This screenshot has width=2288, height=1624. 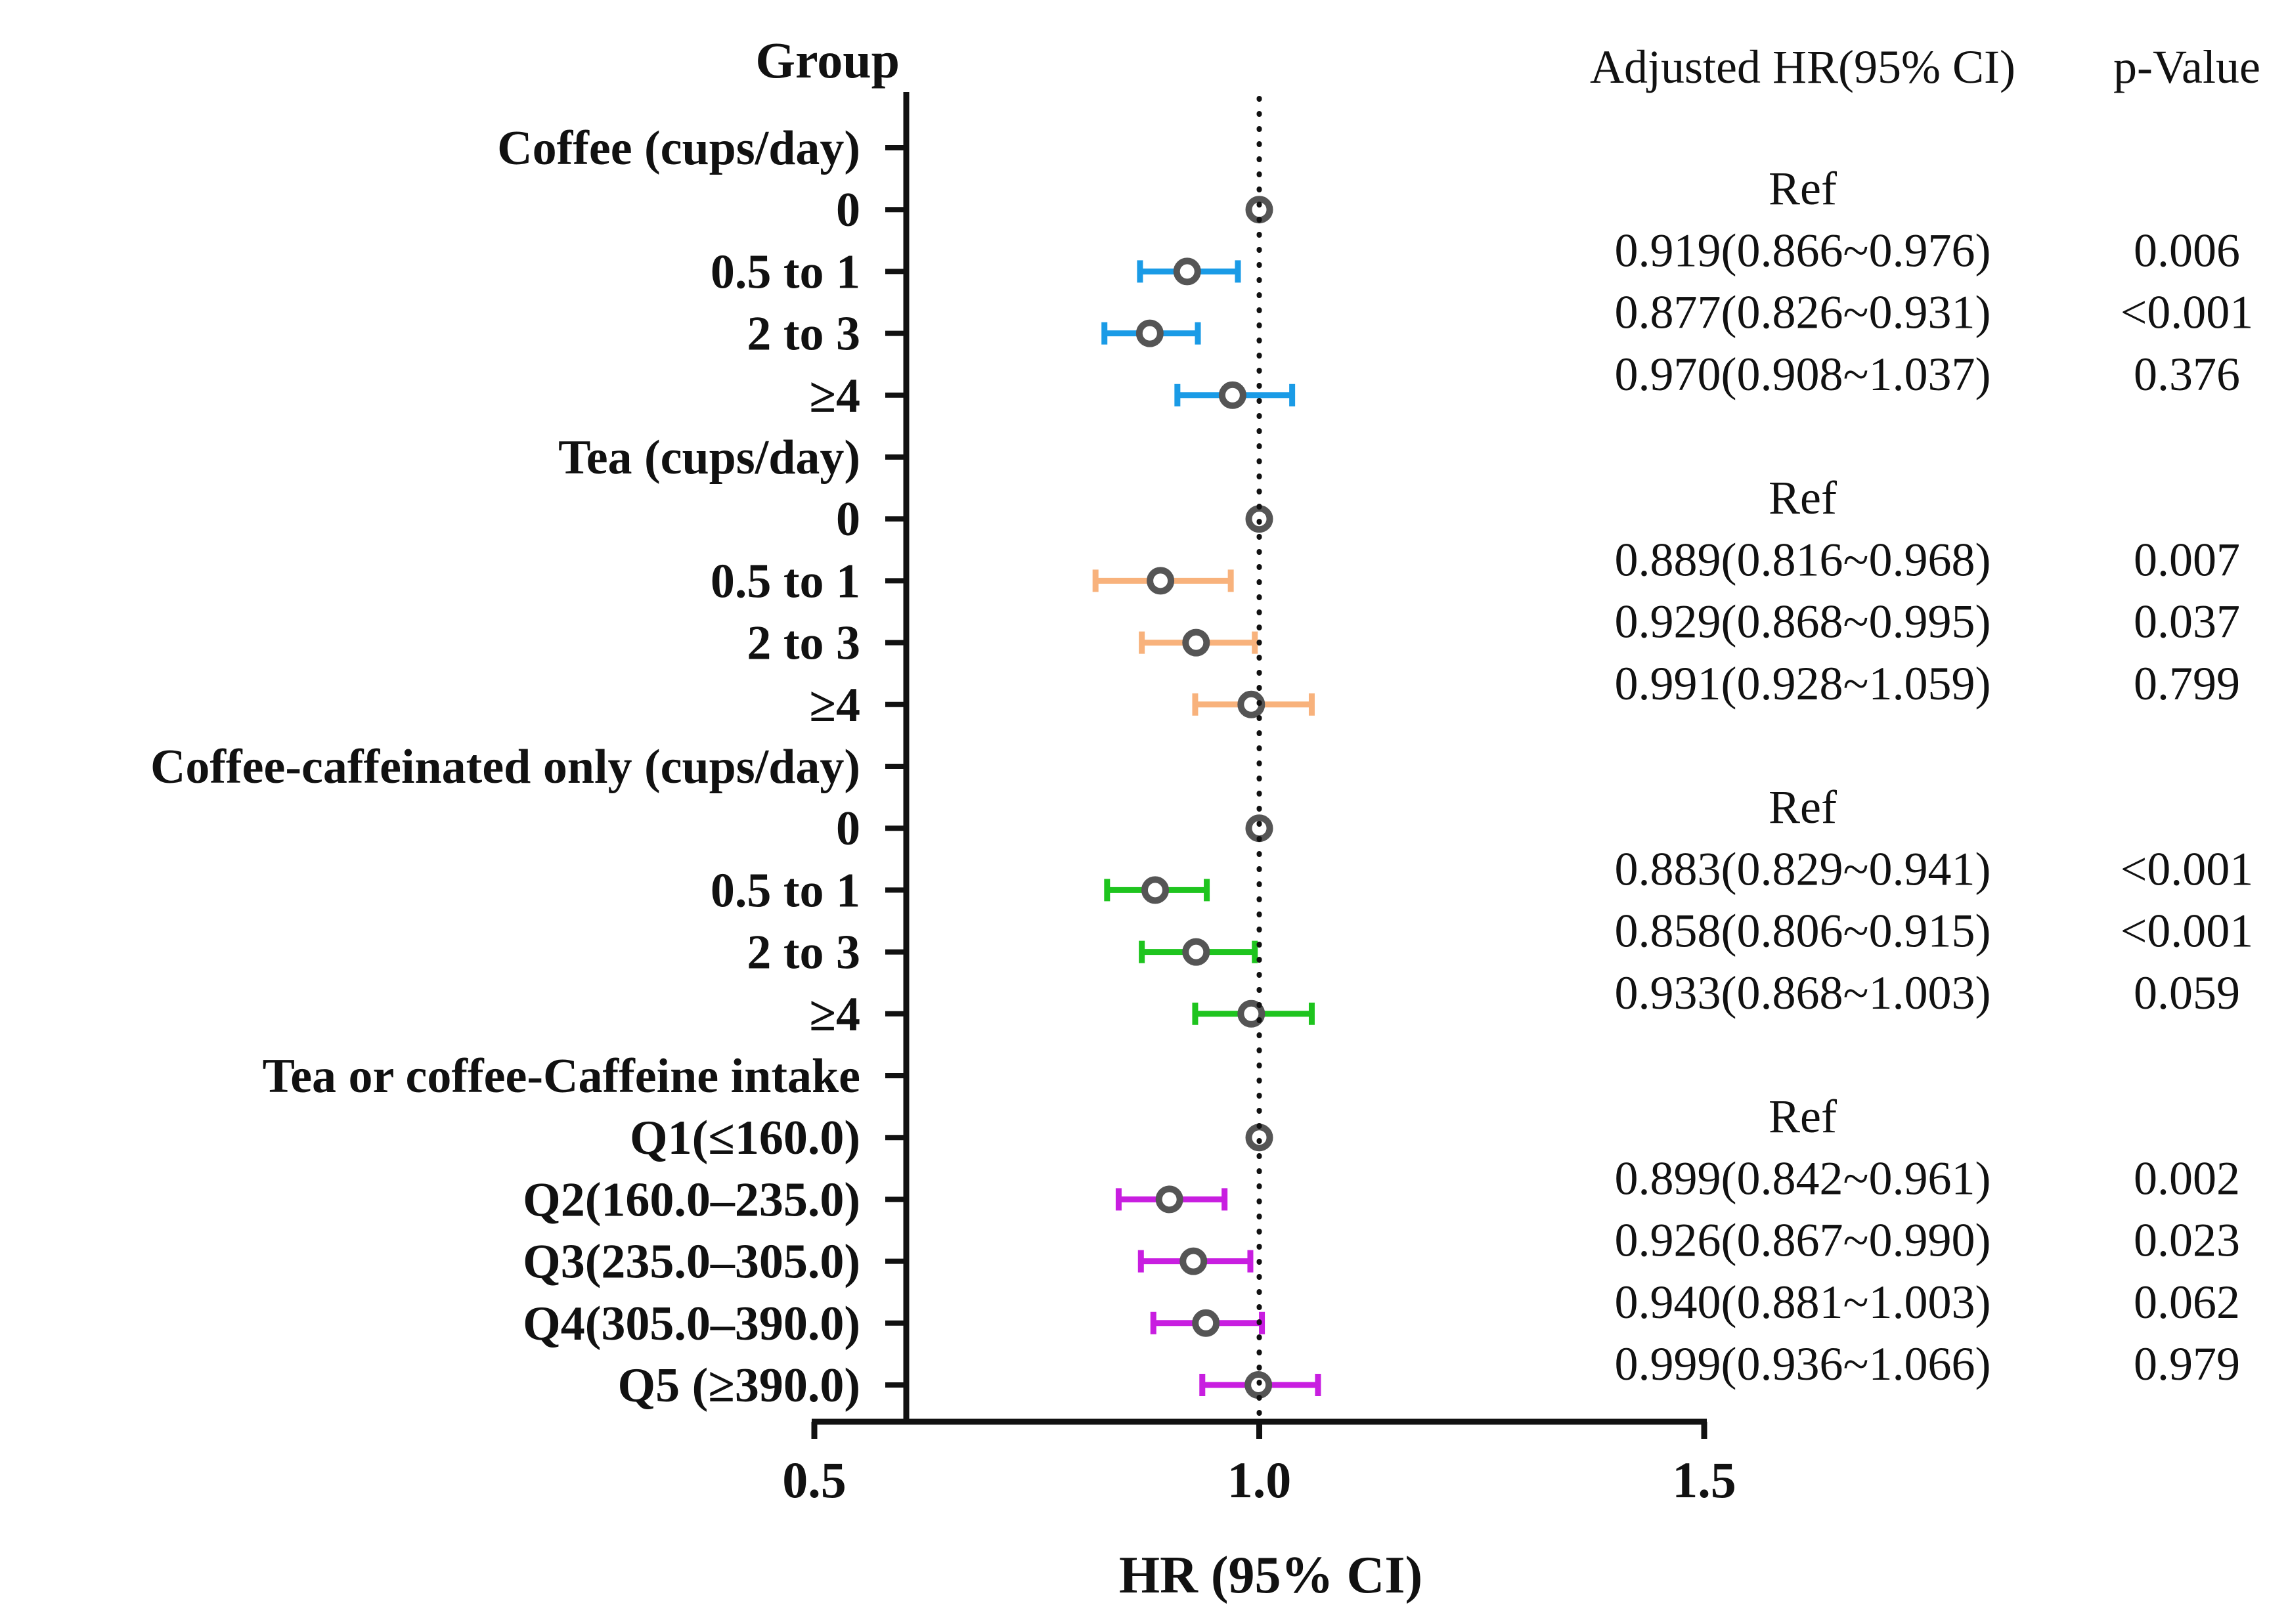 I want to click on row-label: Q2(160.0–235.0), so click(x=691, y=1200).